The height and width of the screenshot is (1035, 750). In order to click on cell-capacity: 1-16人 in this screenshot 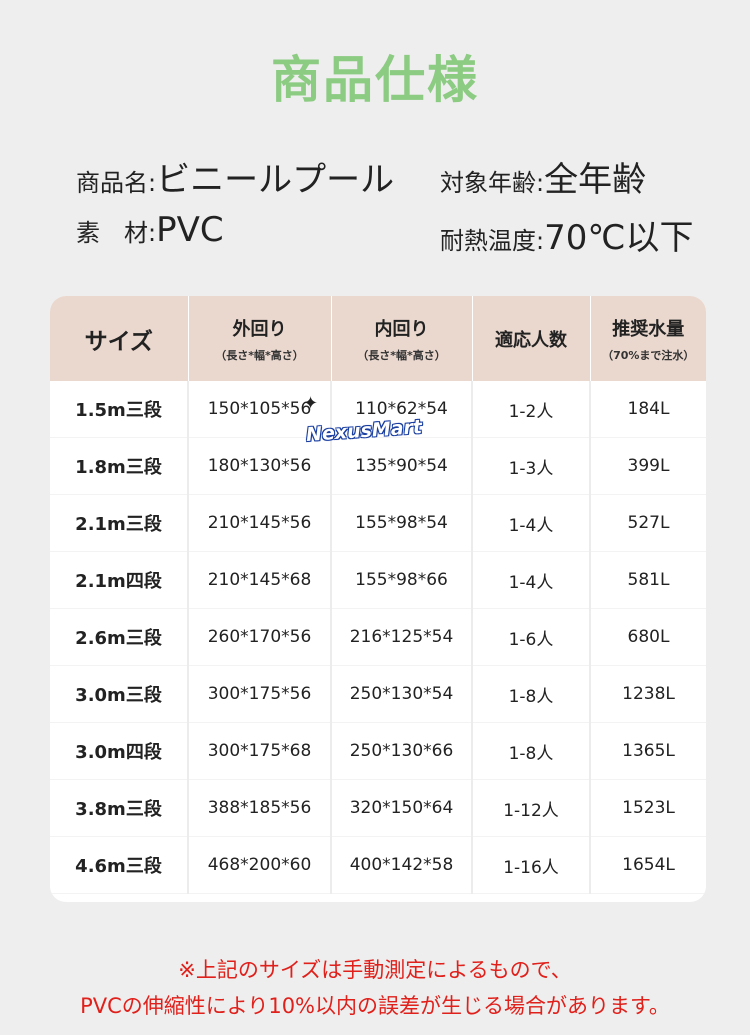, I will do `click(531, 865)`.